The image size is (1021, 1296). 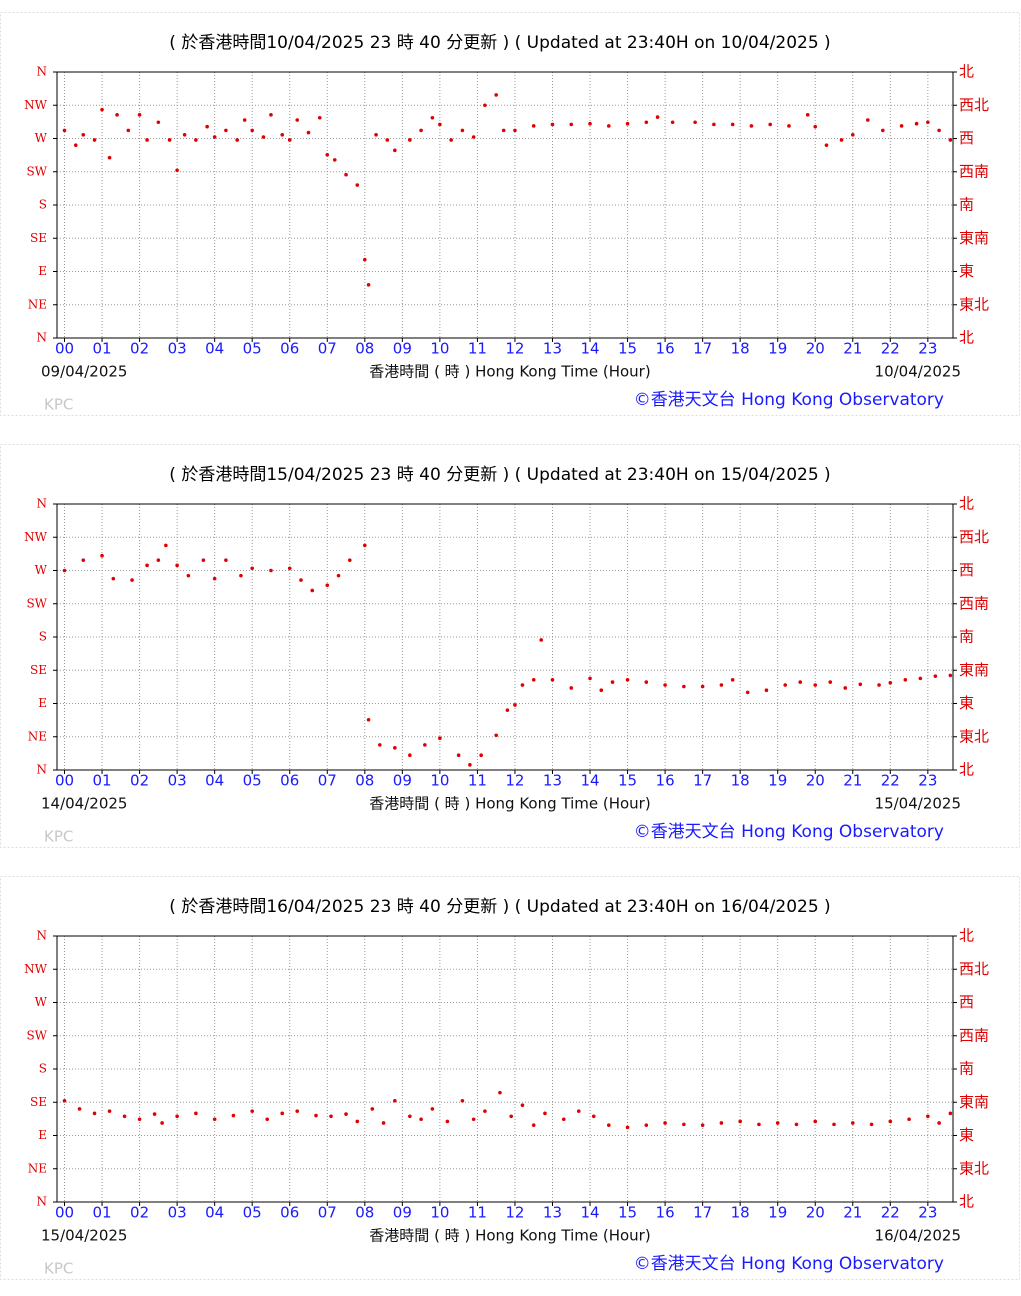 I want to click on x-tick-label: 09, so click(x=402, y=781).